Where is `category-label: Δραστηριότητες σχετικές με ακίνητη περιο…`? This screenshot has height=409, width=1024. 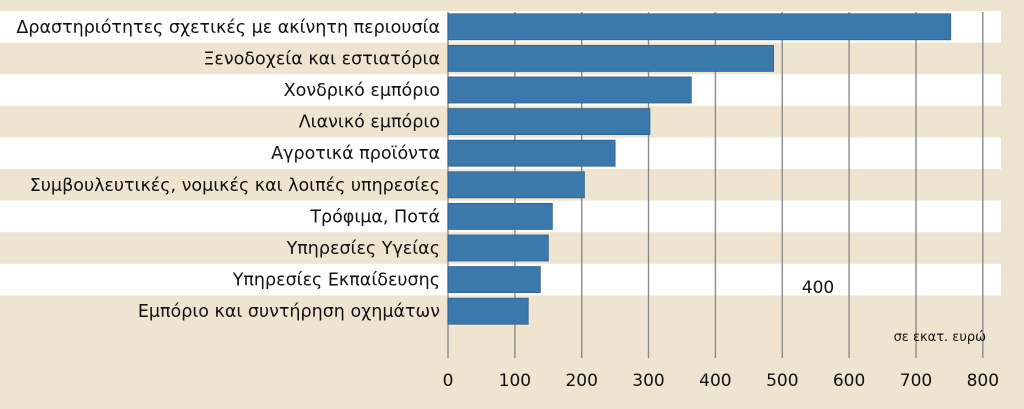
category-label: Δραστηριότητες σχετικές με ακίνητη περιο… is located at coordinates (228, 28).